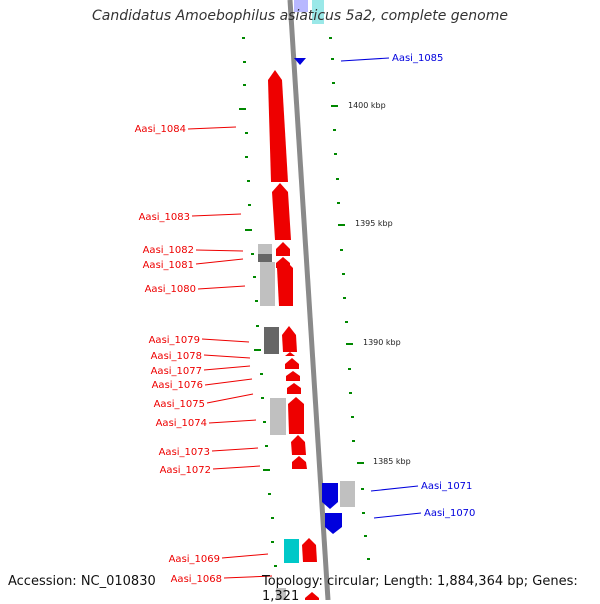  What do you see at coordinates (293, 376) in the screenshot?
I see `gene-aasi-1076-arrow` at bounding box center [293, 376].